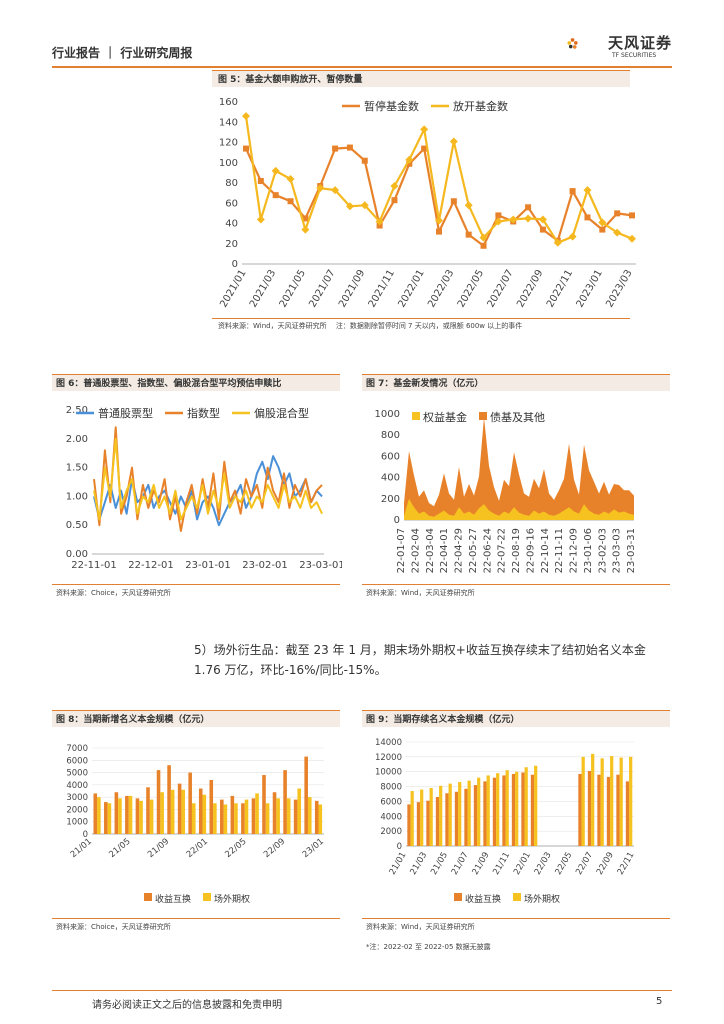 The image size is (724, 1024). Describe the element at coordinates (602, 550) in the screenshot. I see `x-tick-label: 23-02-03` at that location.